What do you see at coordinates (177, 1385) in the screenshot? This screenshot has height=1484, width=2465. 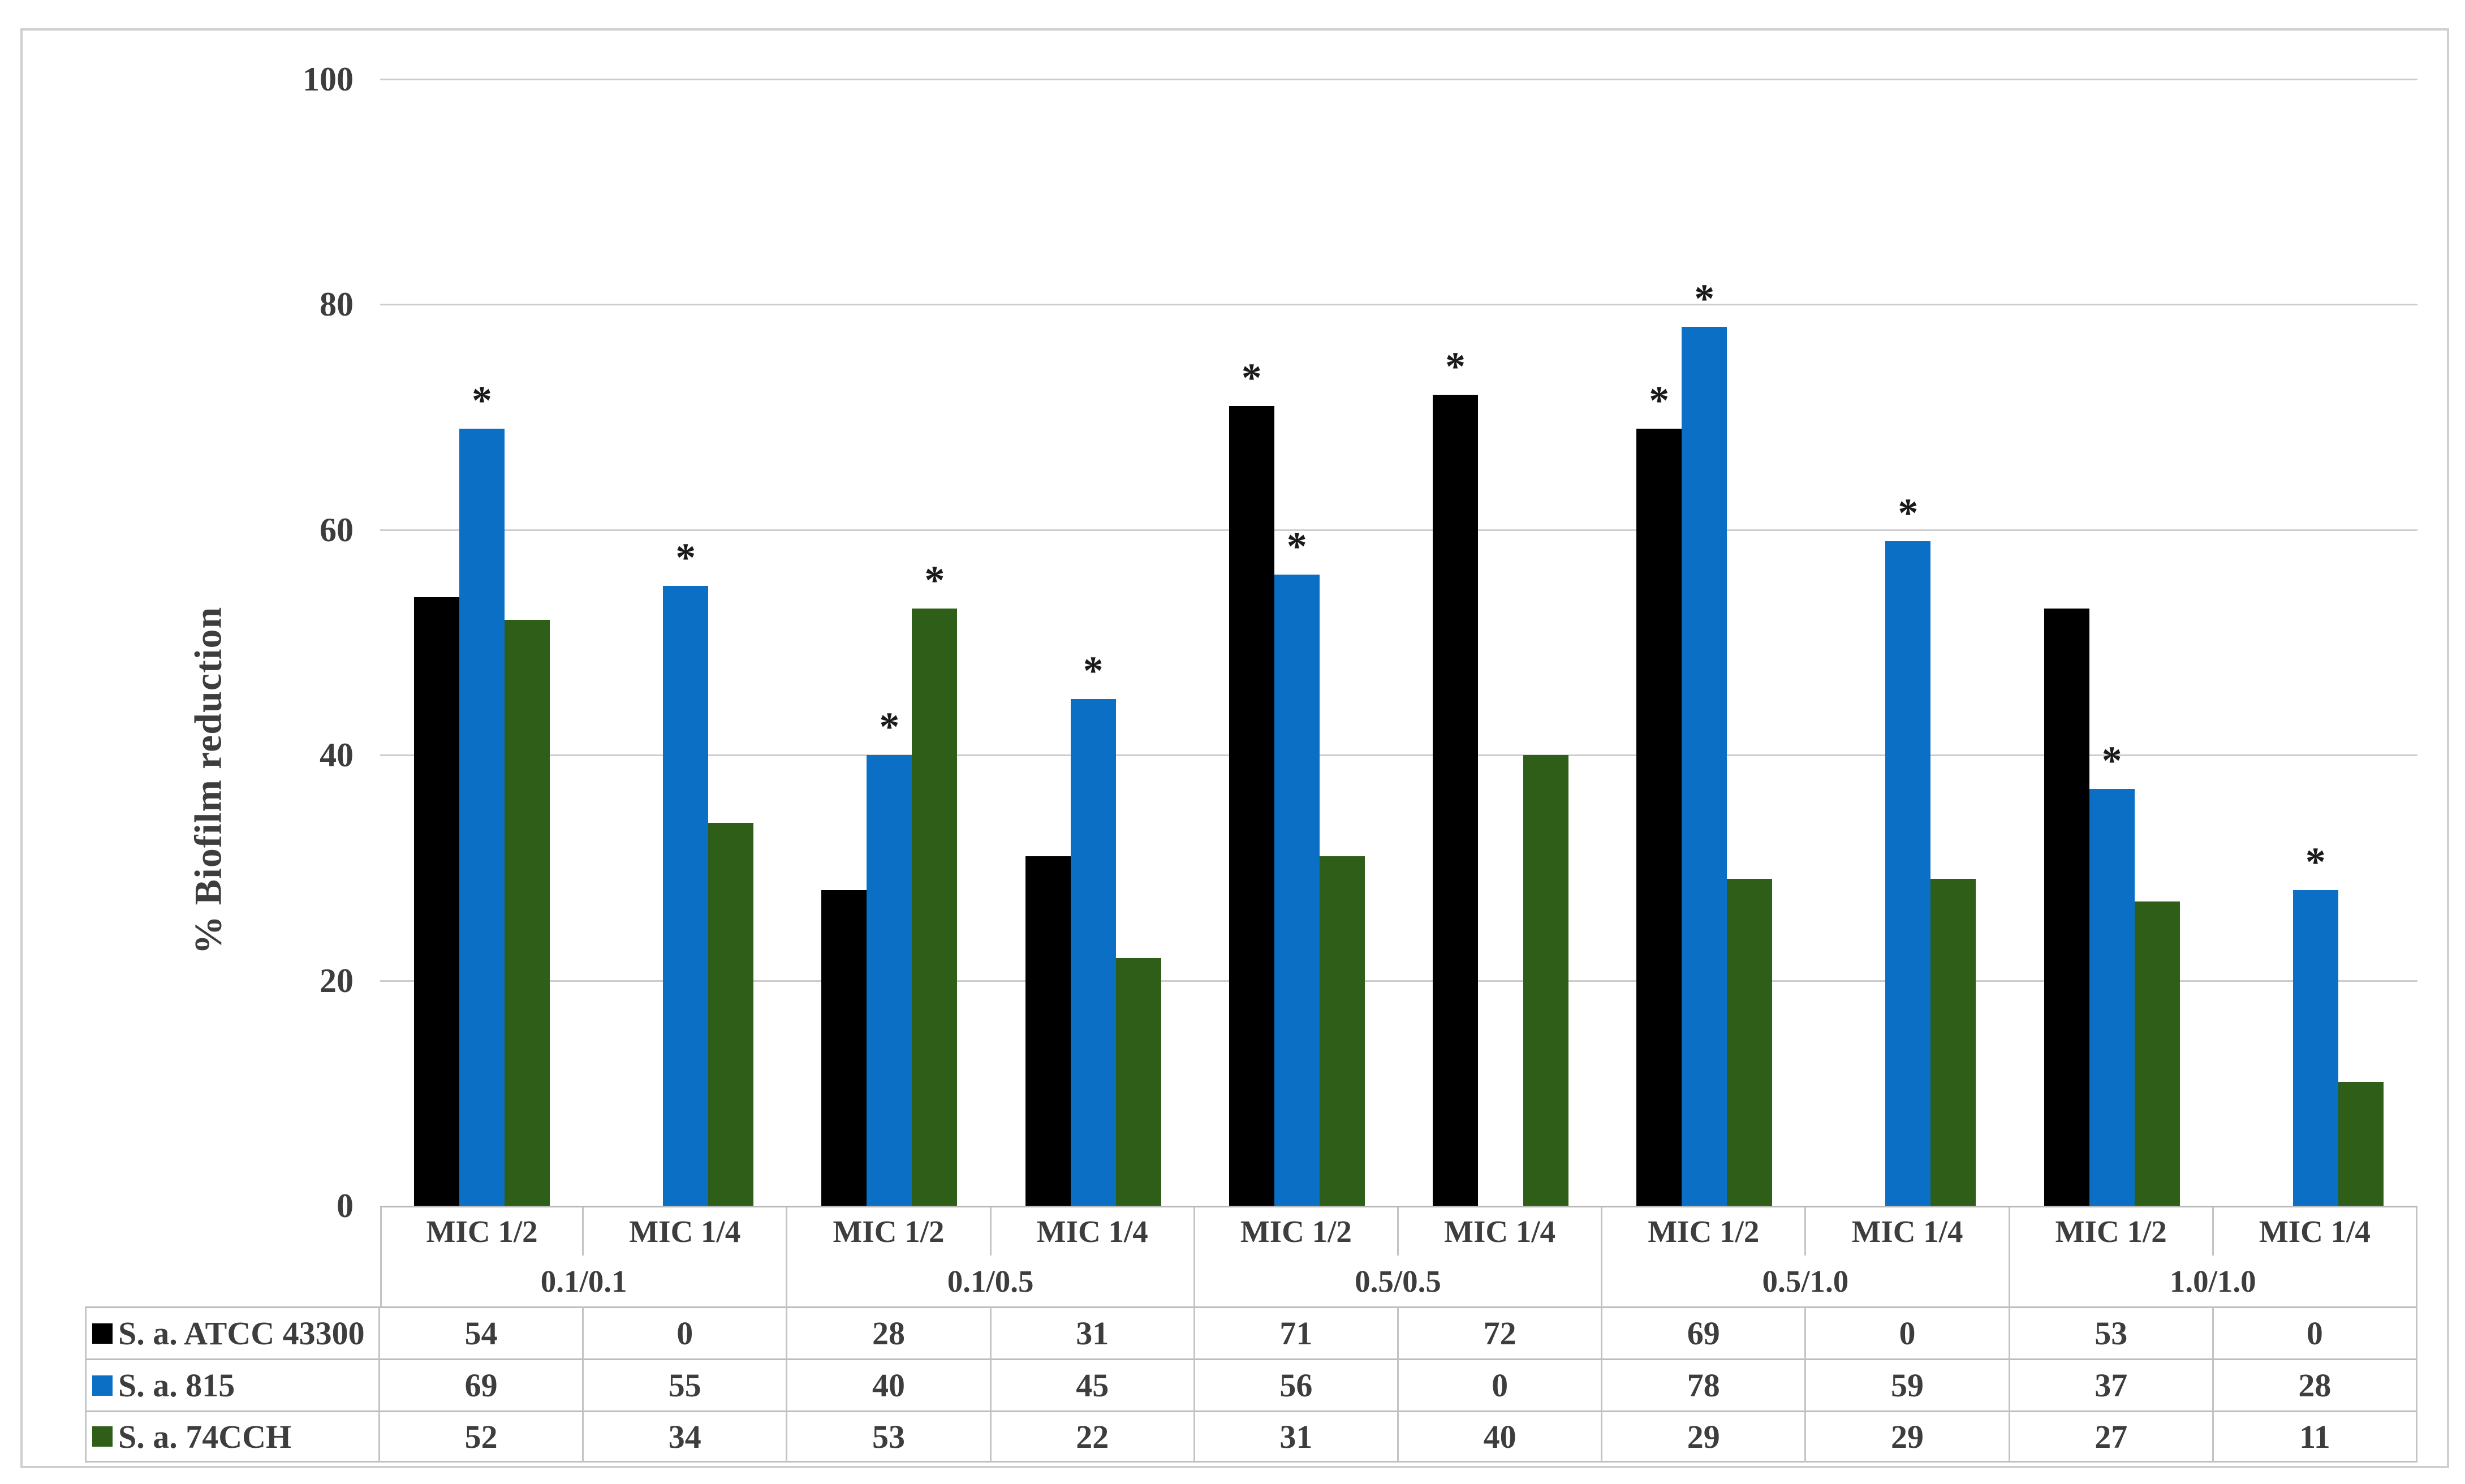 I see `series-name: S. a. 815` at bounding box center [177, 1385].